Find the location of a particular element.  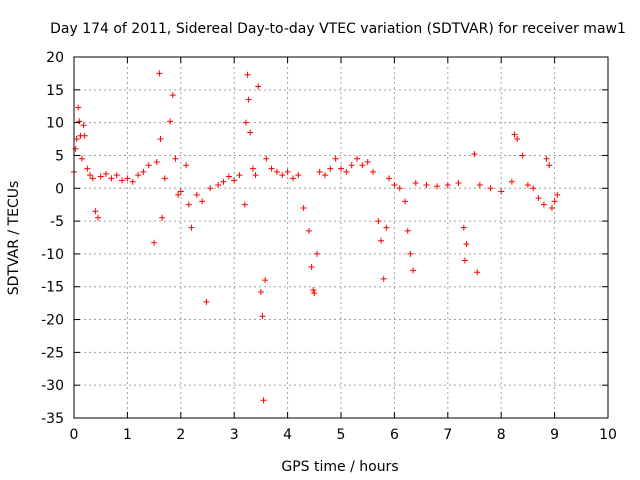

x-tick-label: 5 is located at coordinates (341, 435).